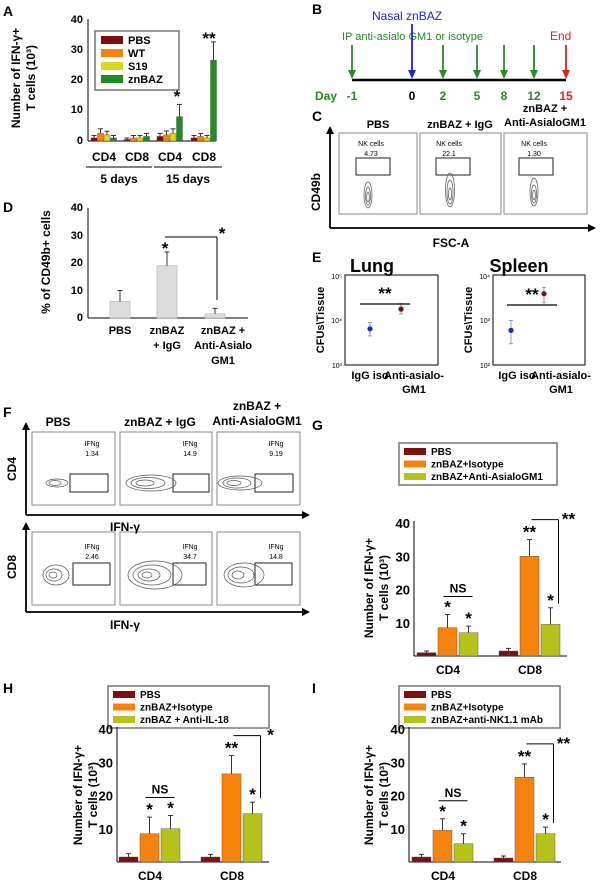 This screenshot has width=602, height=887. Describe the element at coordinates (223, 346) in the screenshot. I see `x-category-label: Anti-Asialo` at that location.